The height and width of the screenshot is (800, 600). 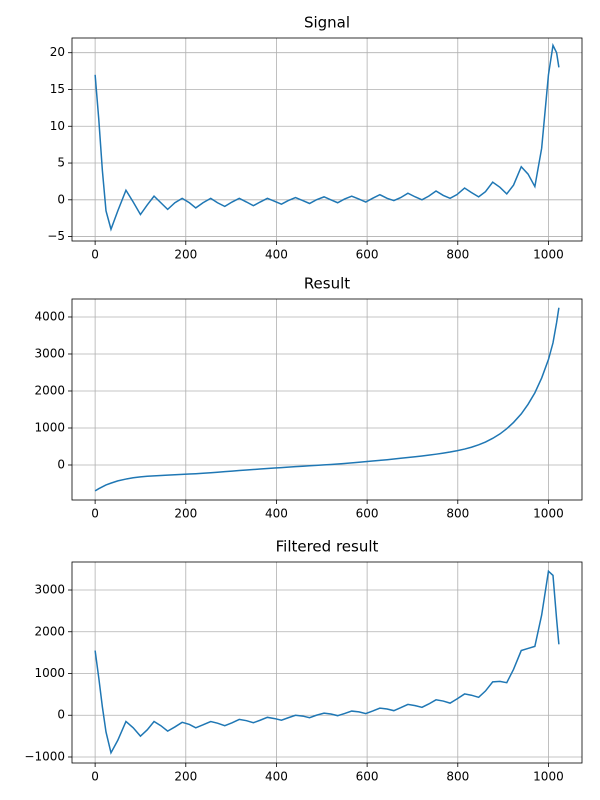 I want to click on y-tick-label: 4000, so click(x=49, y=316).